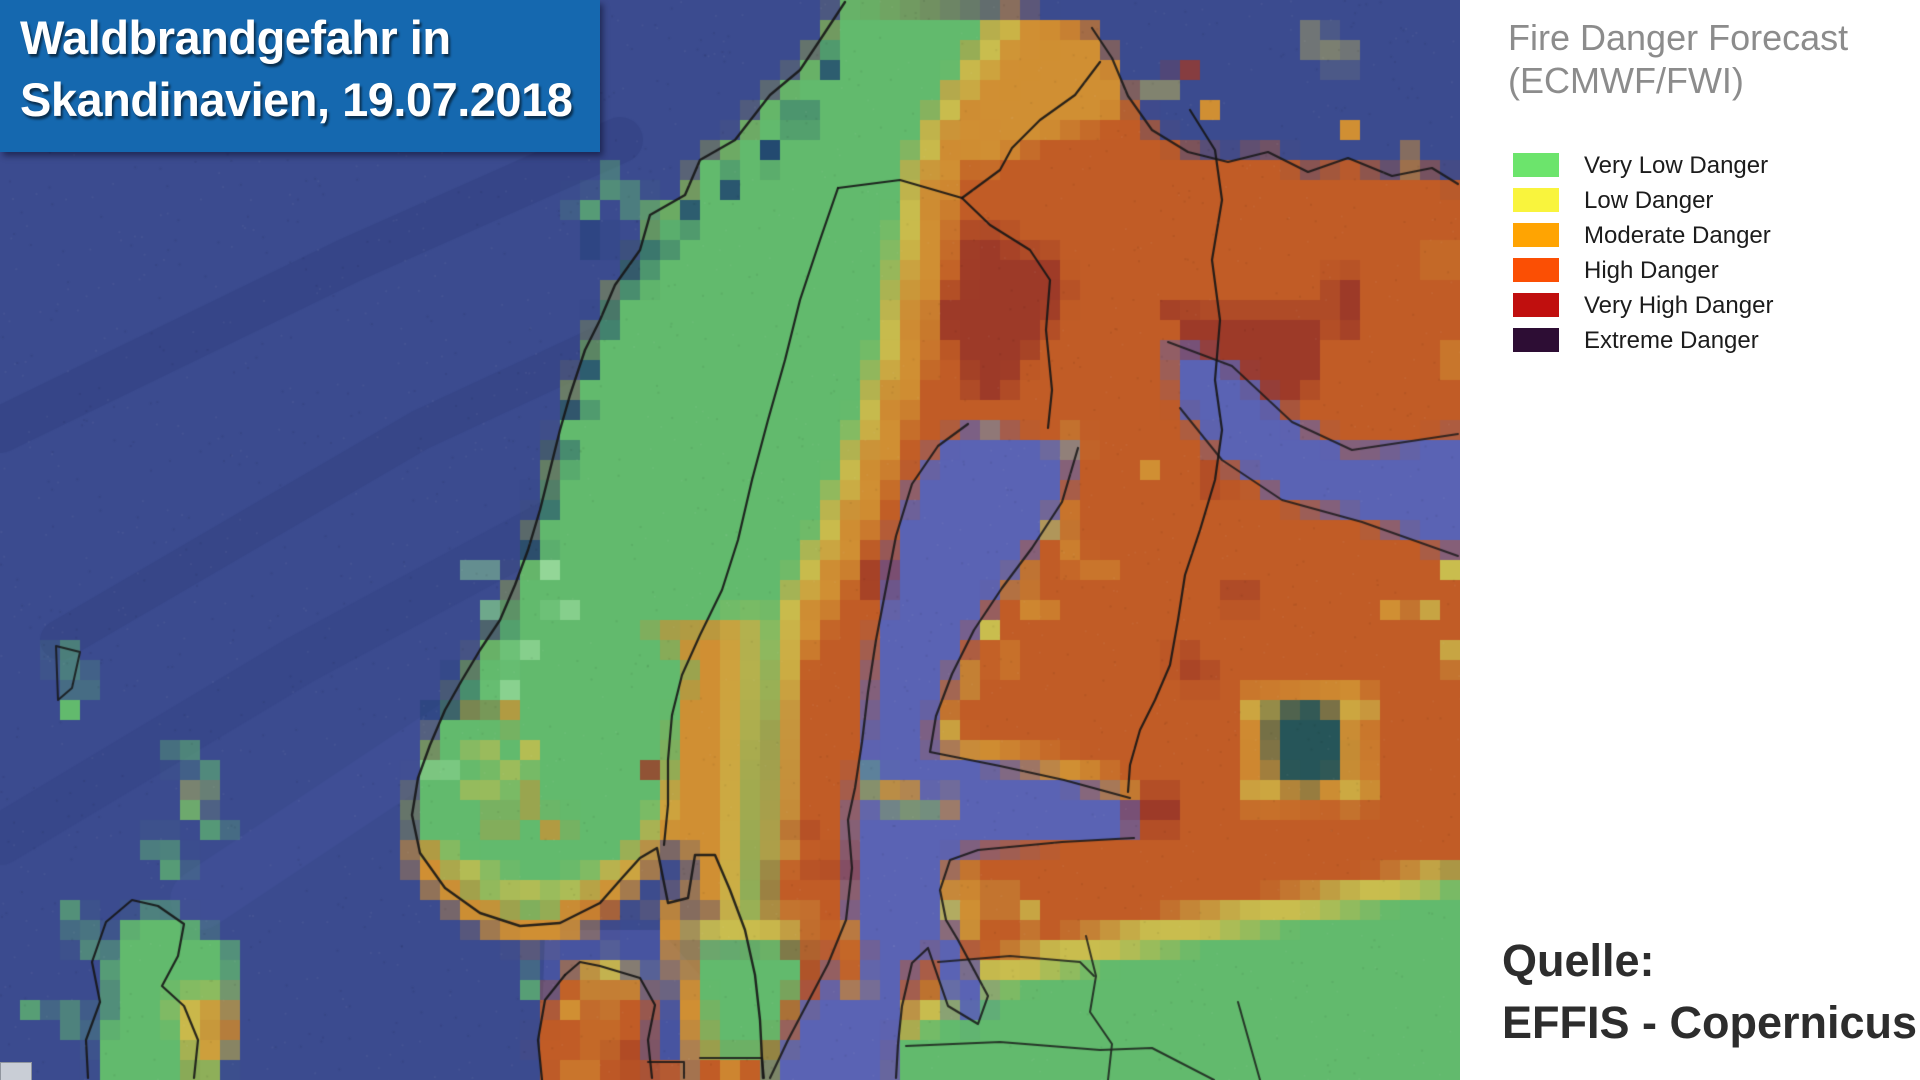 The height and width of the screenshot is (1080, 1920). What do you see at coordinates (296, 99) in the screenshot?
I see `title-line-2: Skandinavien, 19.07.2018` at bounding box center [296, 99].